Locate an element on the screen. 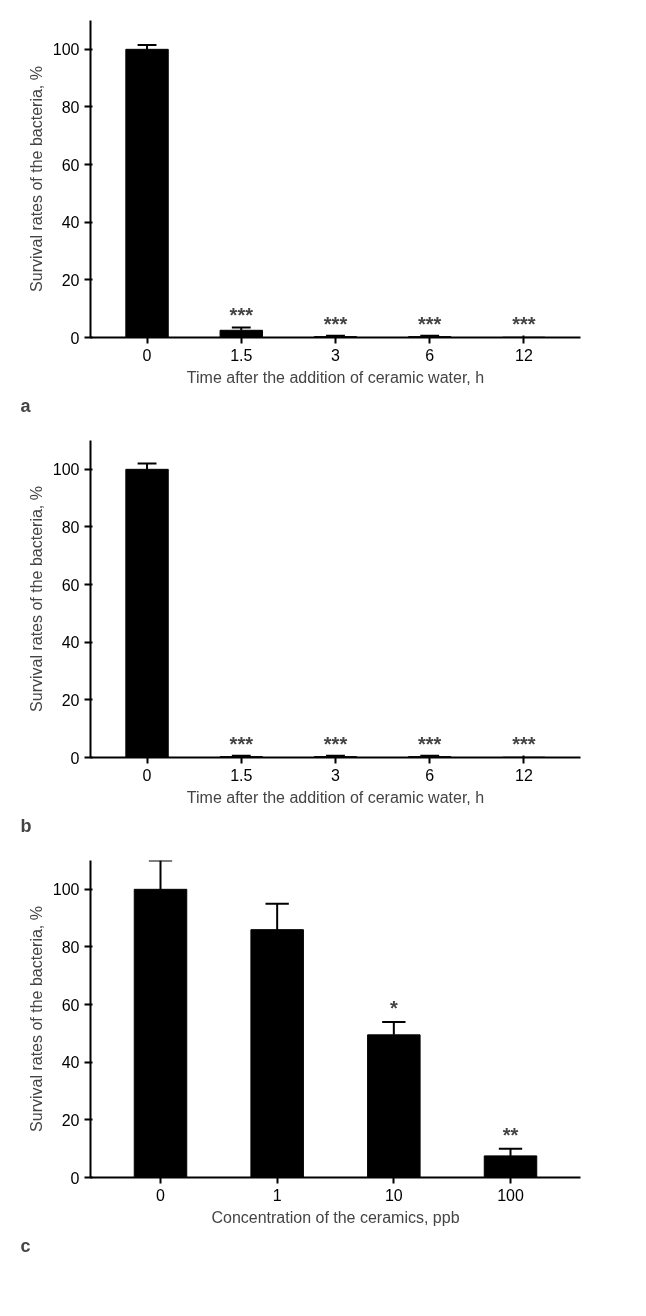  x-tick-label: 1 is located at coordinates (277, 1195).